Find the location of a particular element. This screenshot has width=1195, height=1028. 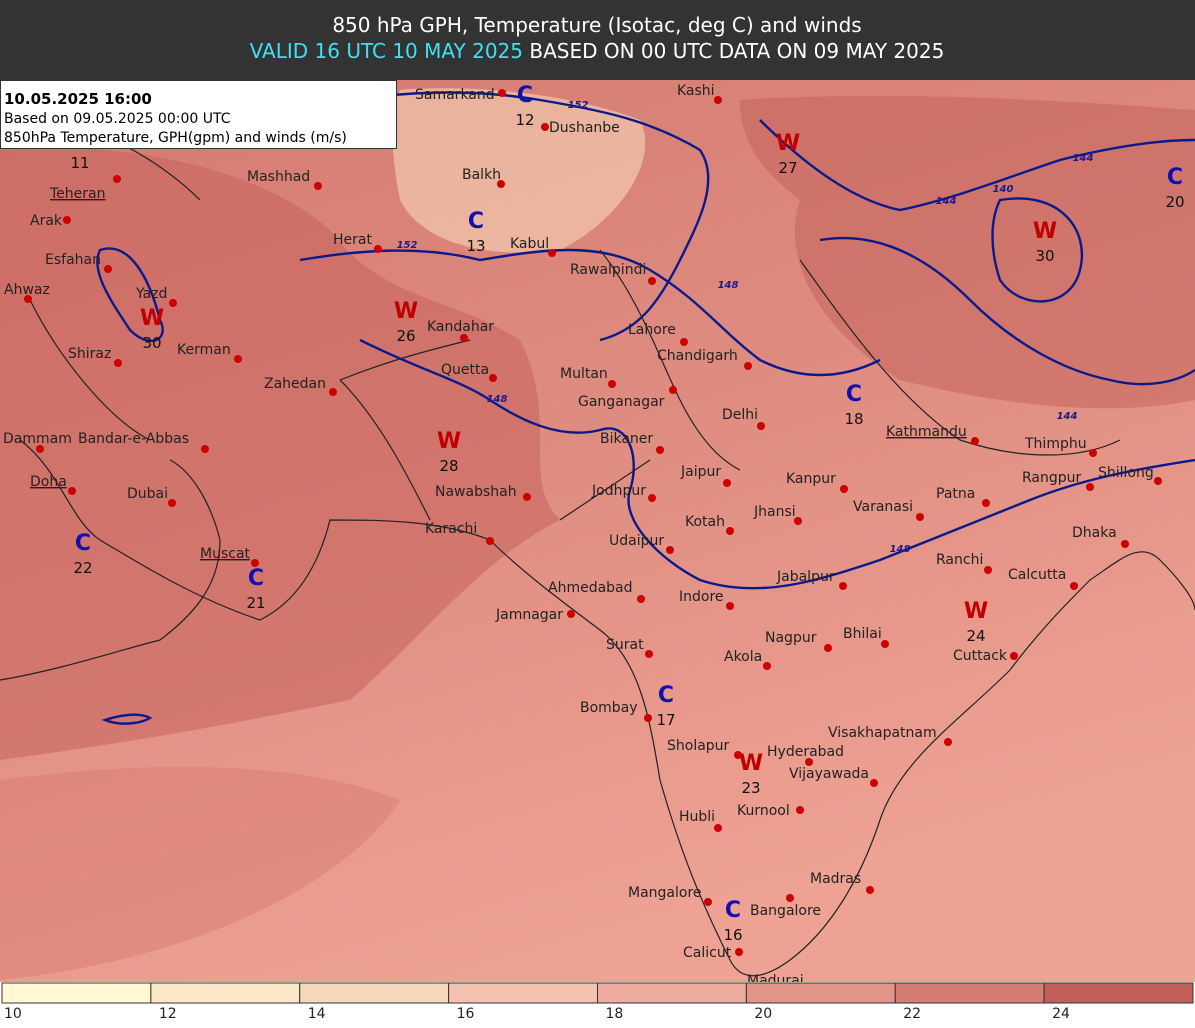

city-label: Sholapur is located at coordinates (698, 746).